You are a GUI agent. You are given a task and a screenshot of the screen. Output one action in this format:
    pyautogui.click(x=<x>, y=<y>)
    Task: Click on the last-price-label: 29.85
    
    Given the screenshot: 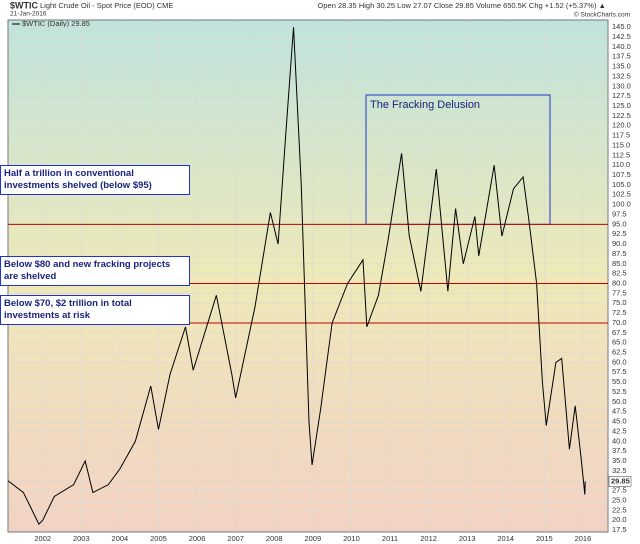 What is the action you would take?
    pyautogui.click(x=620, y=480)
    